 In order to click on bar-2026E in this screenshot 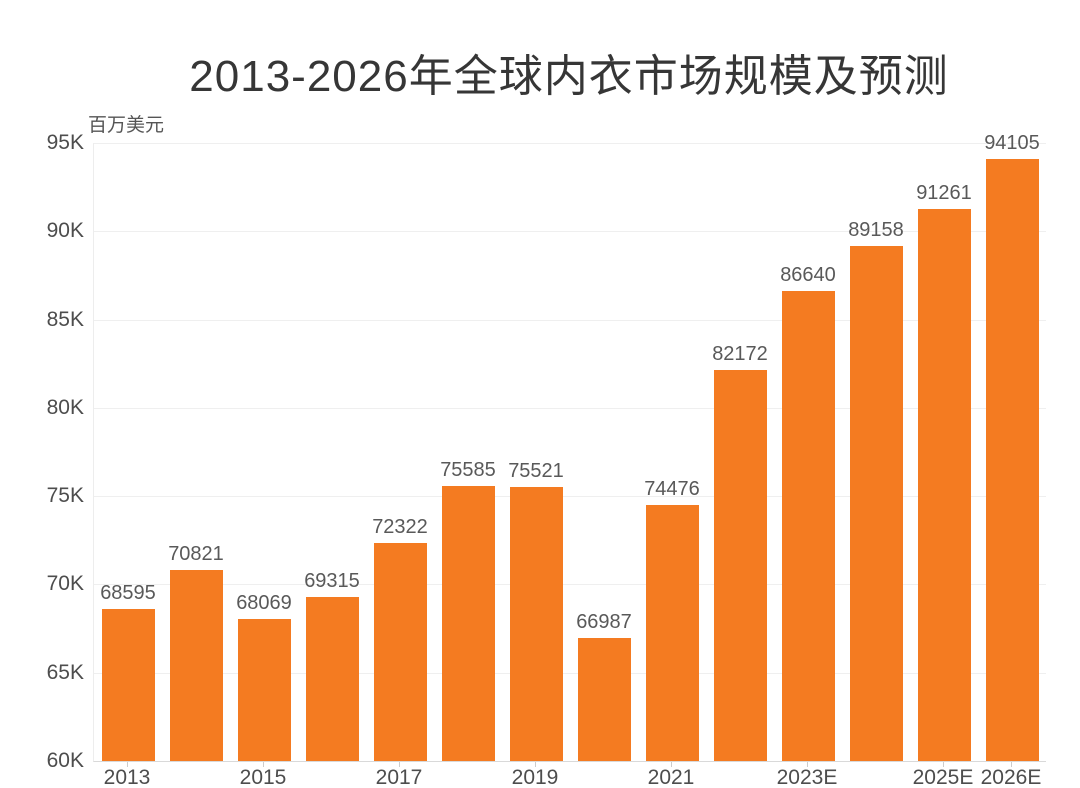, I will do `click(1012, 459)`.